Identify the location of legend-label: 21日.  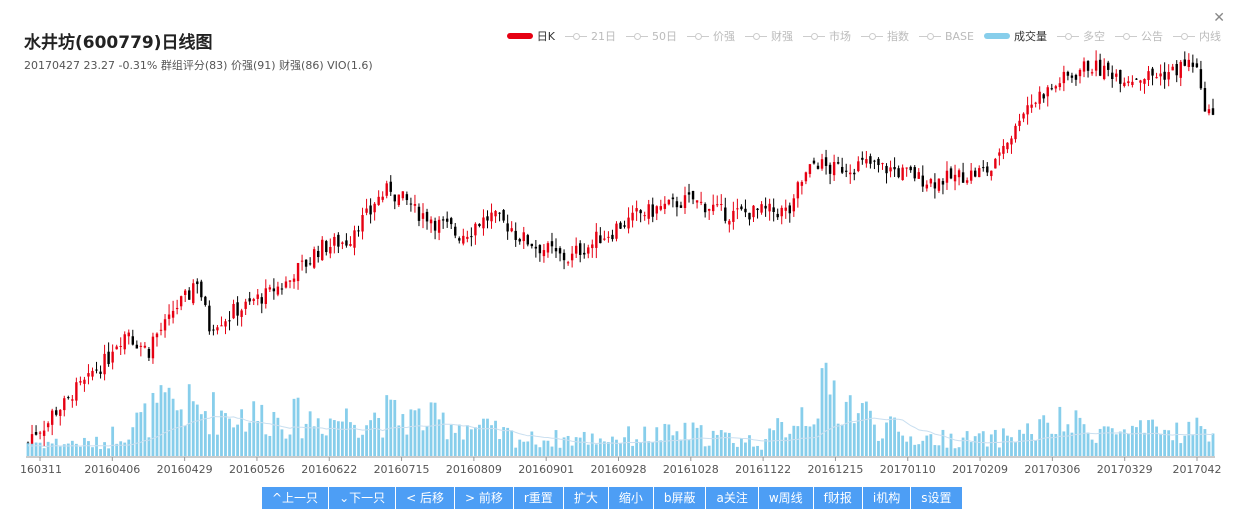
(603, 36).